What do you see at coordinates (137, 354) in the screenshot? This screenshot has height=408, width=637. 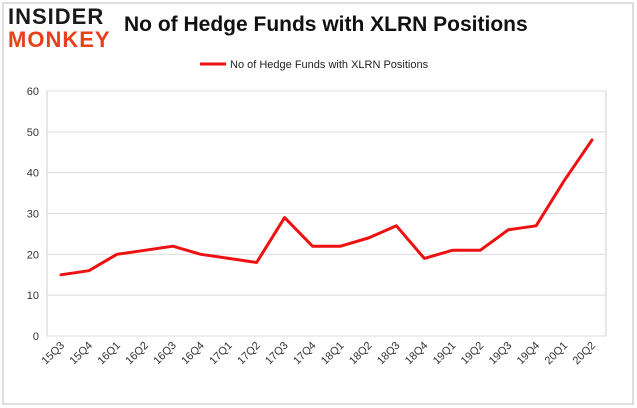 I see `x-tick-label: 16Q2` at bounding box center [137, 354].